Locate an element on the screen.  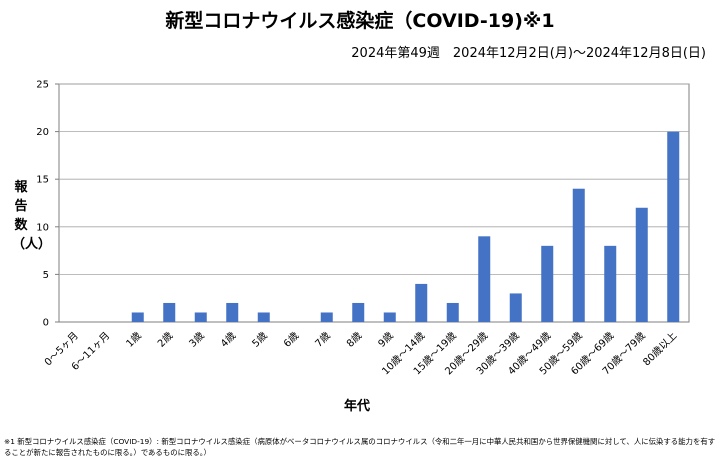
y-tick-label: 0 is located at coordinates (46, 323).